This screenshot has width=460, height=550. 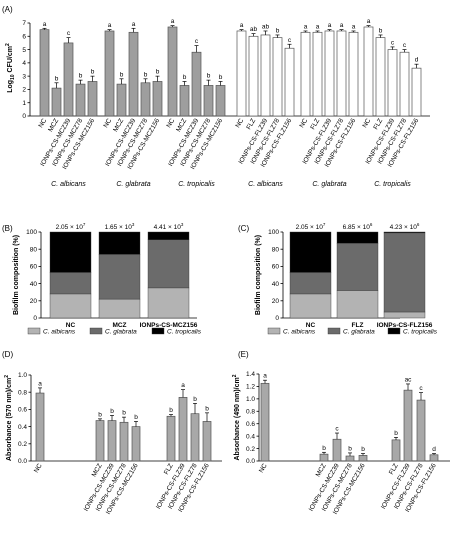 What do you see at coordinates (10, 68) in the screenshot?
I see `panel-a-y-axis-title: Log10 CFU/cm2` at bounding box center [10, 68].